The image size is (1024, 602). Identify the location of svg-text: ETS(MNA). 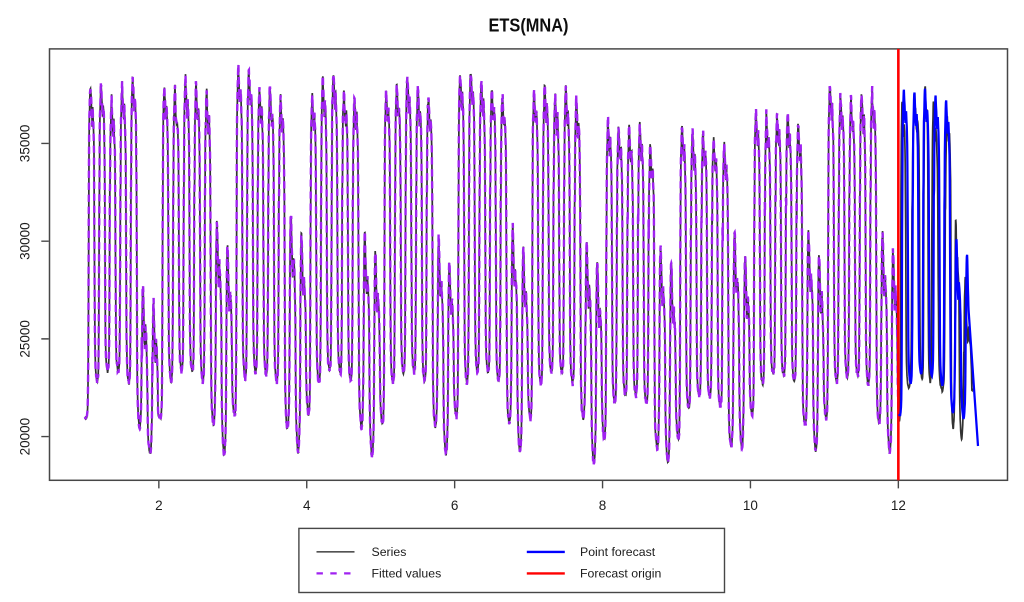
(529, 24).